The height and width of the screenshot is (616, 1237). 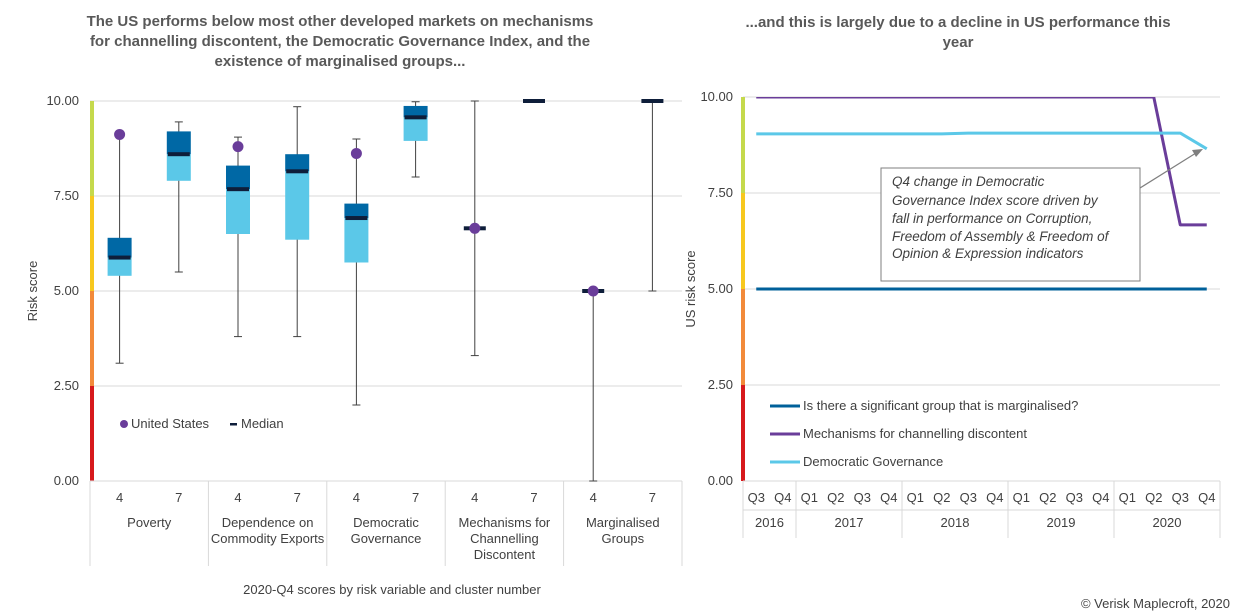 What do you see at coordinates (32, 291) in the screenshot?
I see `left-y-axis-label: Risk score` at bounding box center [32, 291].